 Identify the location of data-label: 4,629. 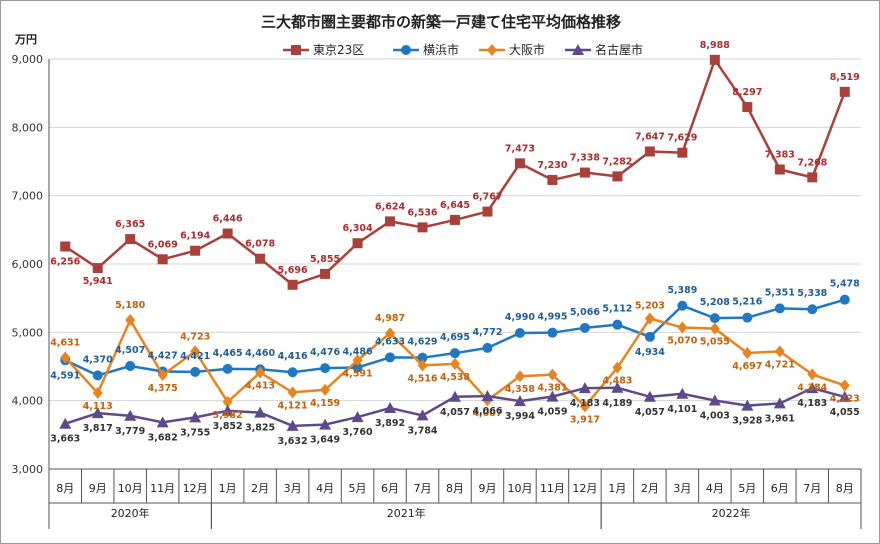
(422, 342).